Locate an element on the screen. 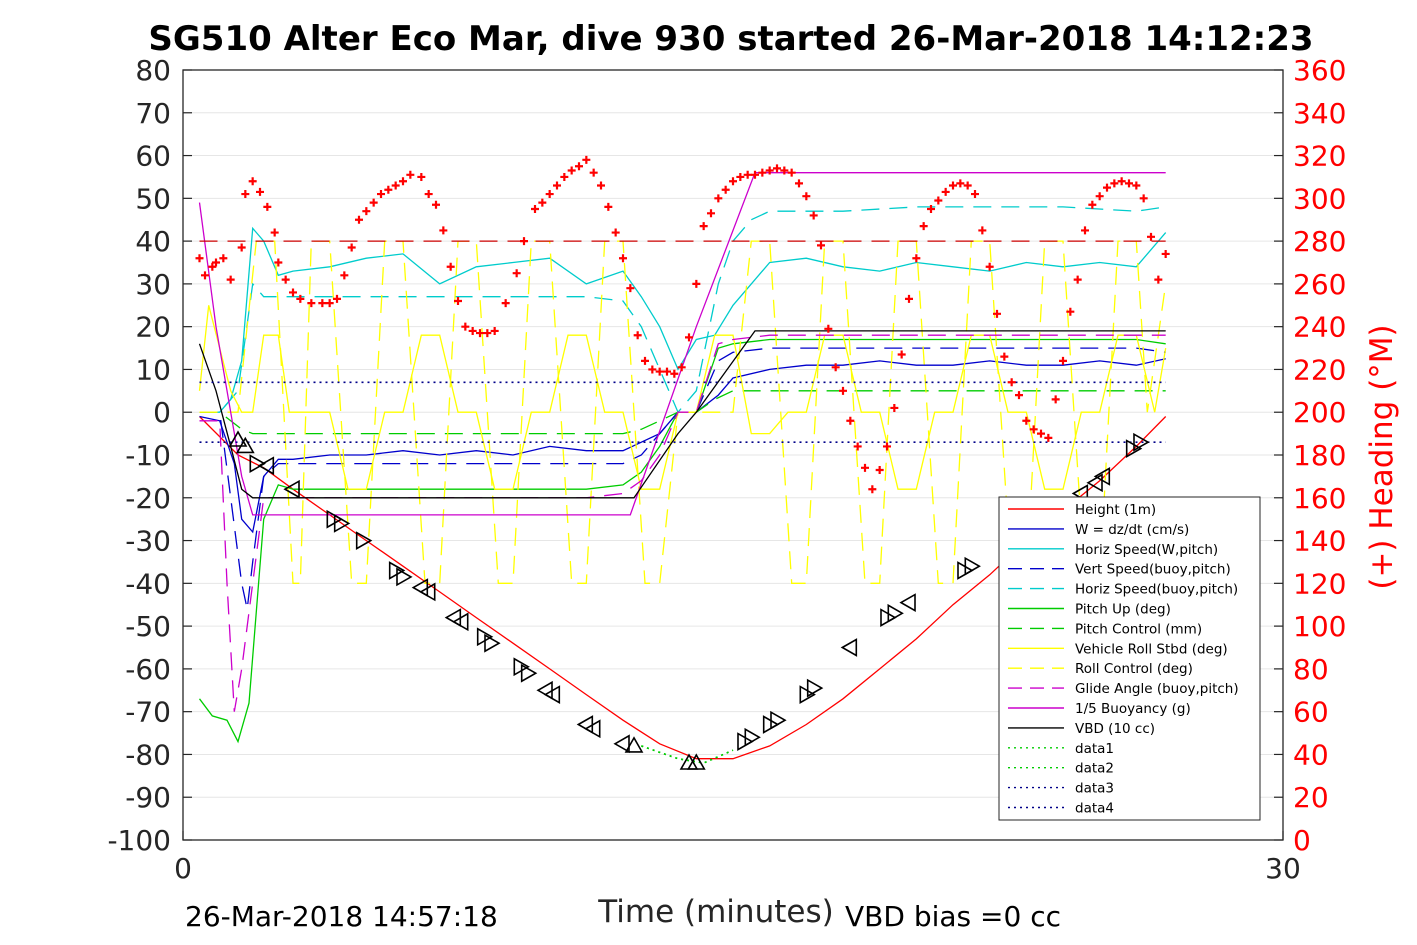  series-line-pitch-control-mm is located at coordinates (682, 412).